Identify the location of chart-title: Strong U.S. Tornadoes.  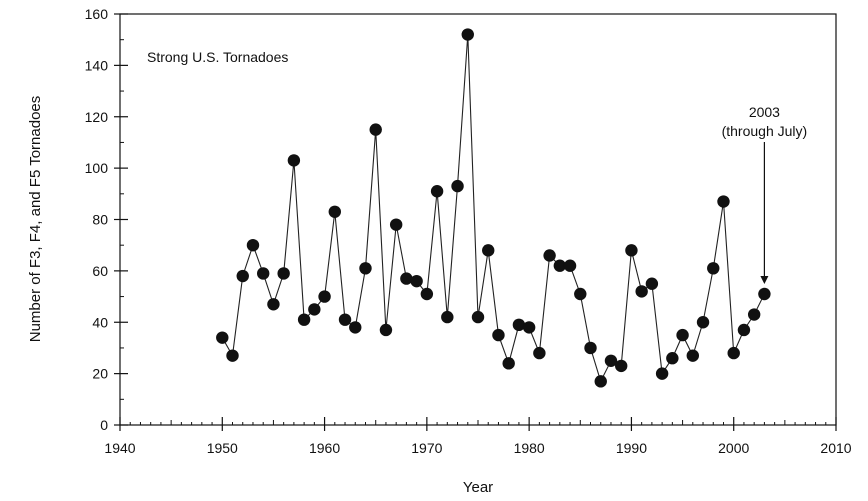
(217, 57).